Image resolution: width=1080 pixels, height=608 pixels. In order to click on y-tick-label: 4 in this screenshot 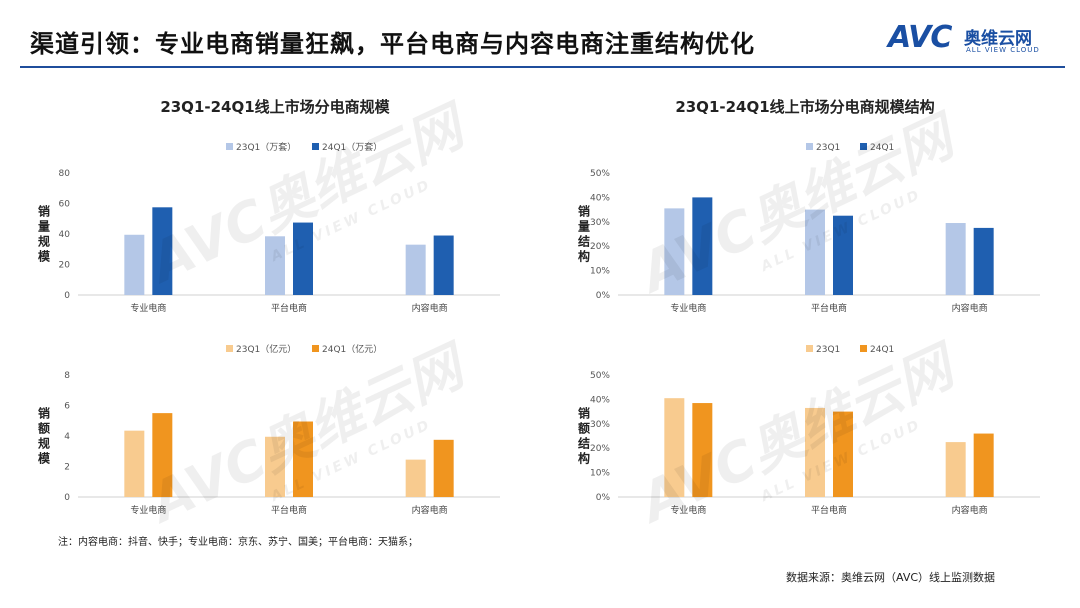, I will do `click(67, 437)`.